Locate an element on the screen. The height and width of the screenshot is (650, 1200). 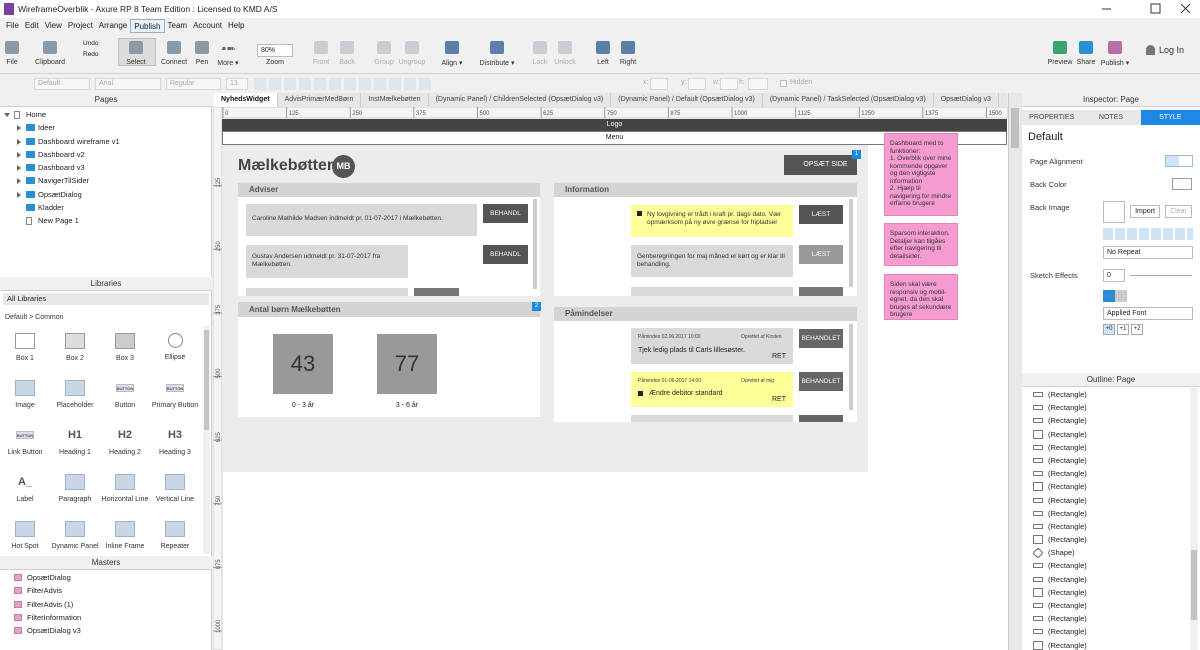
widget-label: Vertical Line is located at coordinates (175, 499).